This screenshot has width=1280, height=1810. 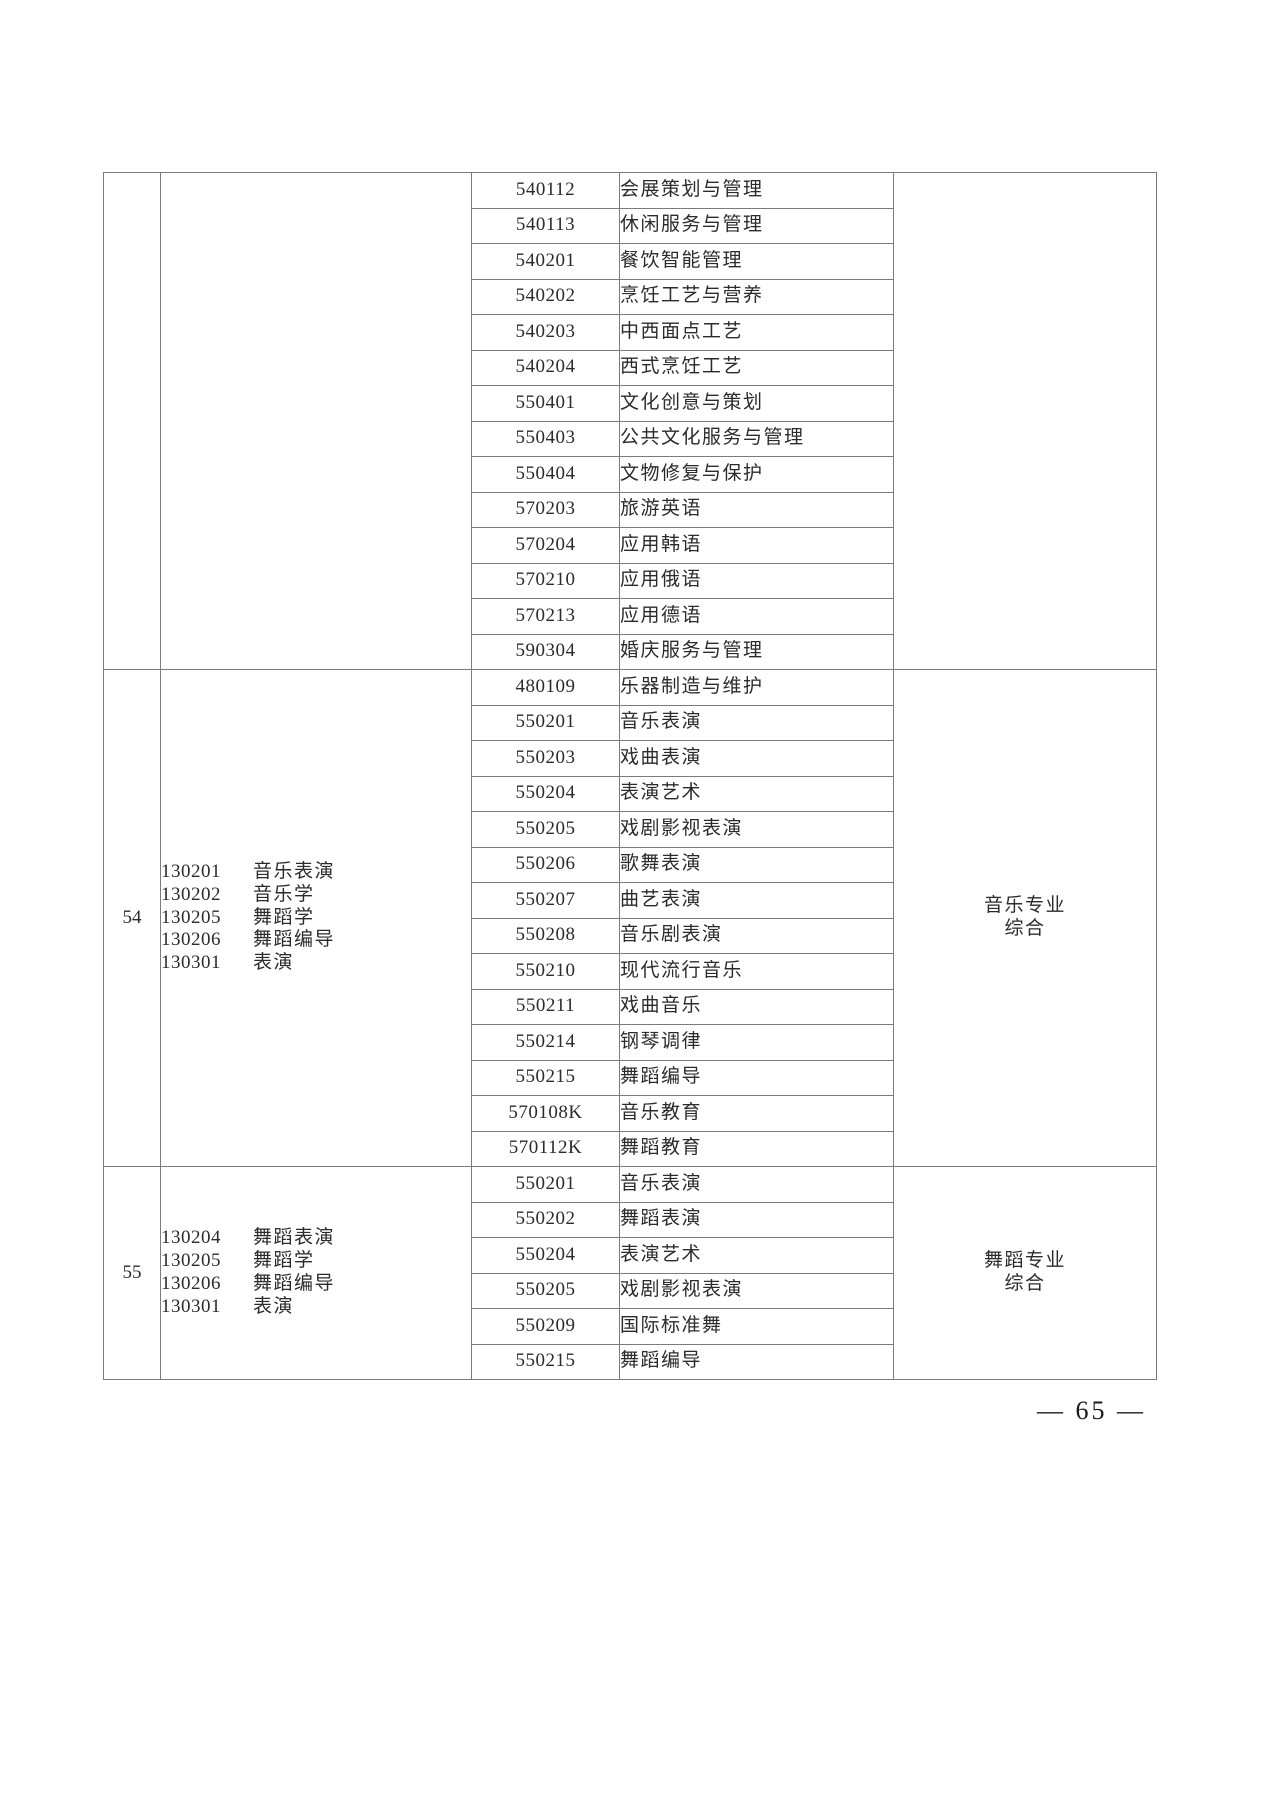 I want to click on specialty-name-cell: 烹饪工艺与营养, so click(x=756, y=296).